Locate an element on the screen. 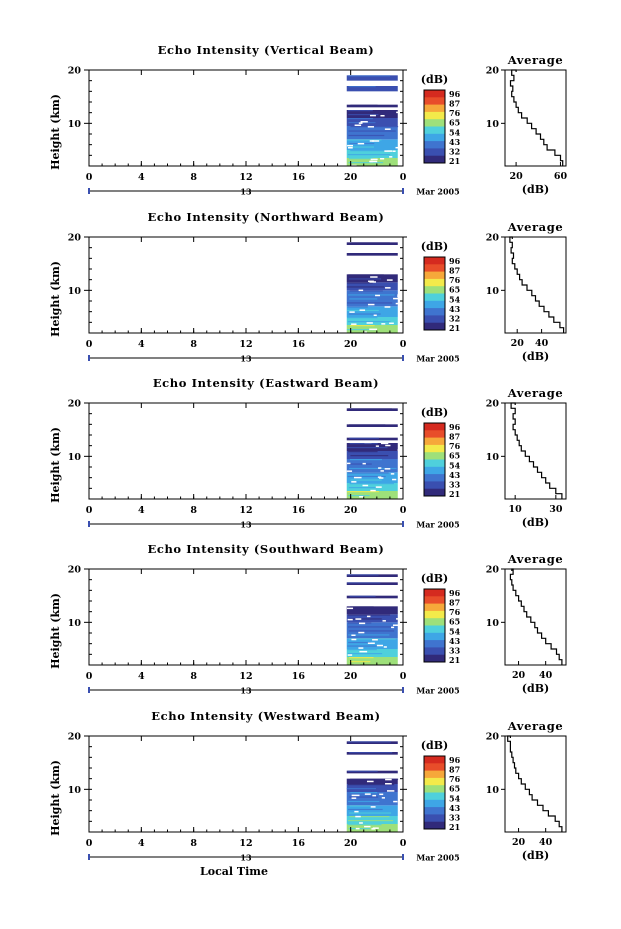 The image size is (621, 929). date-marker-label: 13 is located at coordinates (246, 858).